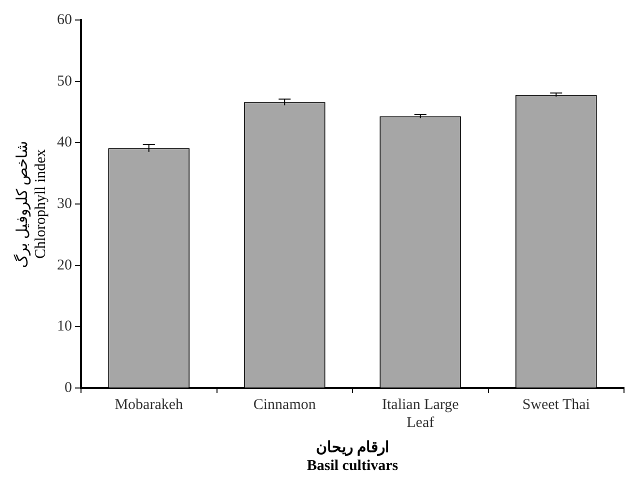 This screenshot has width=644, height=489. Describe the element at coordinates (556, 404) in the screenshot. I see `x-tick-label: Sweet Thai` at that location.